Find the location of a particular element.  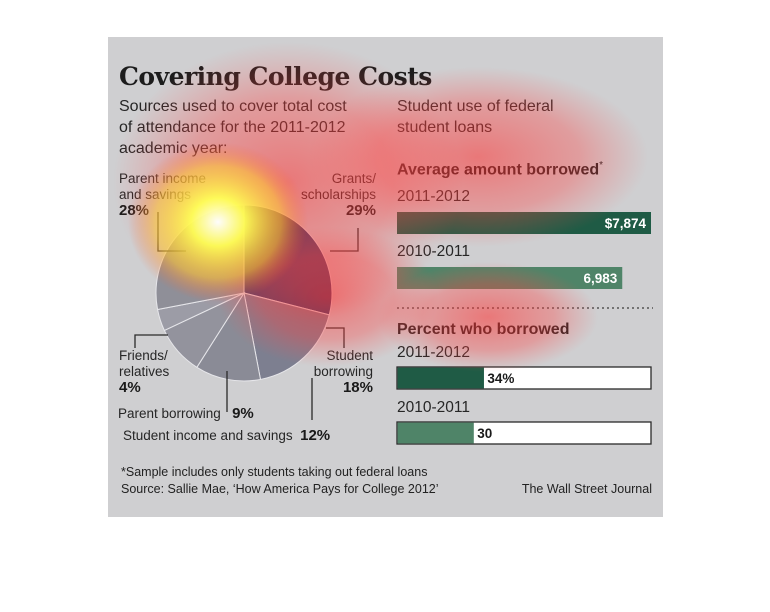

label-value: 18% is located at coordinates (357, 387).